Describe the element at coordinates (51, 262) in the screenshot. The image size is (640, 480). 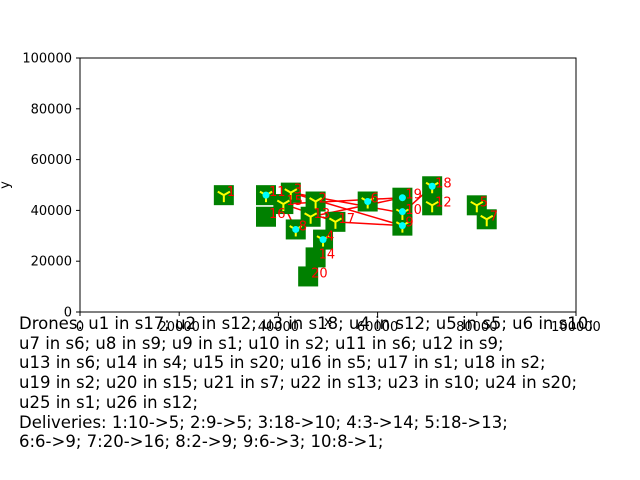
I see `y-tick-label: 20000` at that location.